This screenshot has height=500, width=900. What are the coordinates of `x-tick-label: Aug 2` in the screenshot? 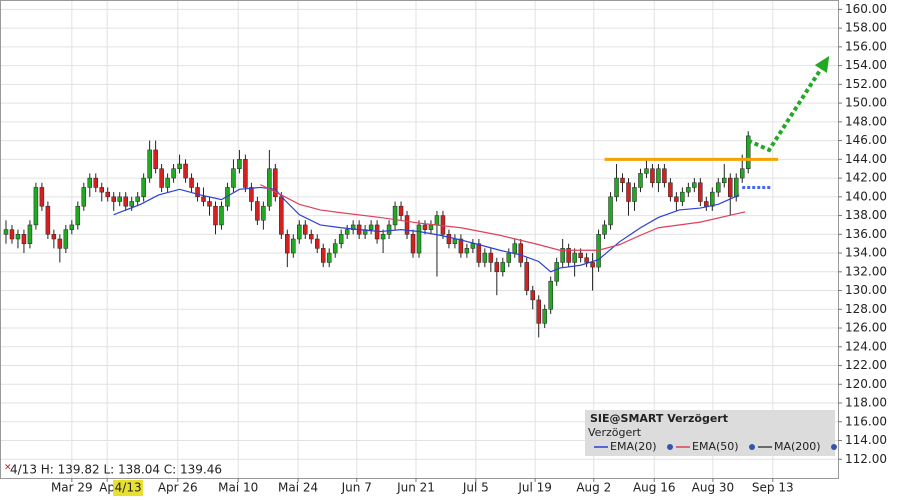 It's located at (593, 488).